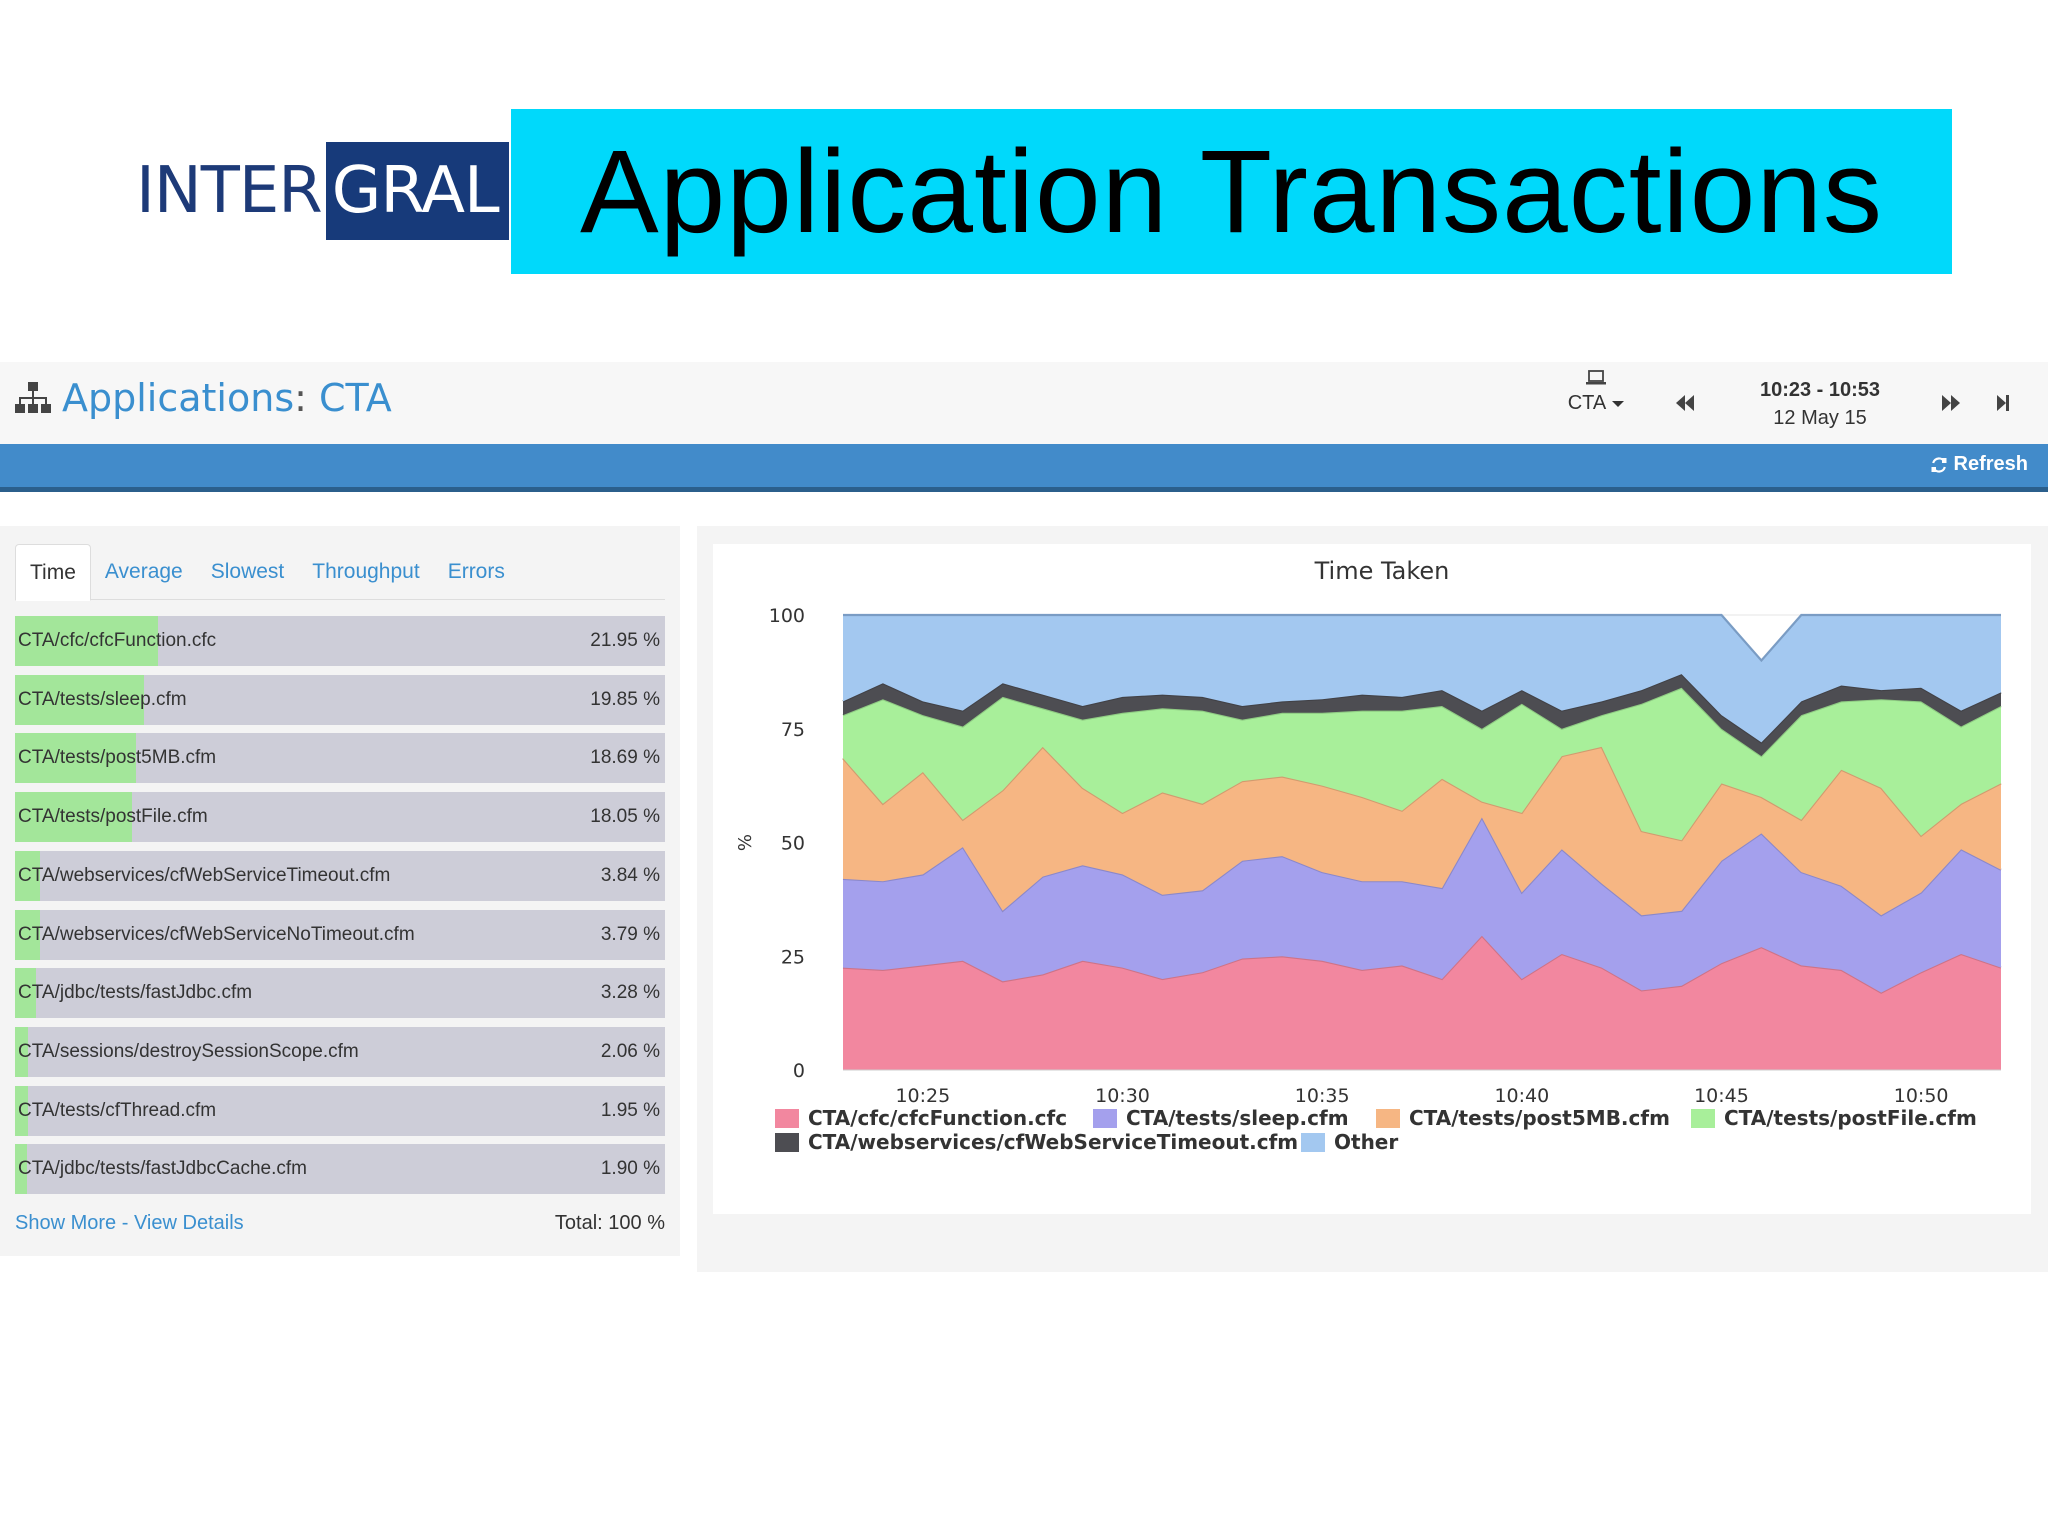 The width and height of the screenshot is (2048, 1537). I want to click on transaction-row: CTA/tests/sleep.cfm 19.85 %, so click(340, 699).